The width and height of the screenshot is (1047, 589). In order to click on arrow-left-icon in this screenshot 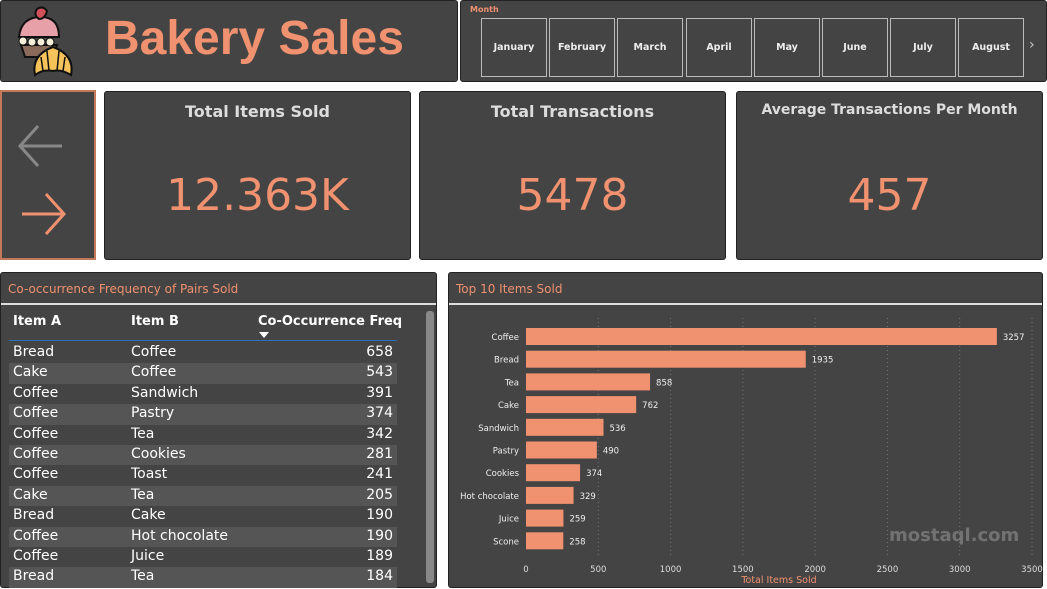, I will do `click(41, 146)`.